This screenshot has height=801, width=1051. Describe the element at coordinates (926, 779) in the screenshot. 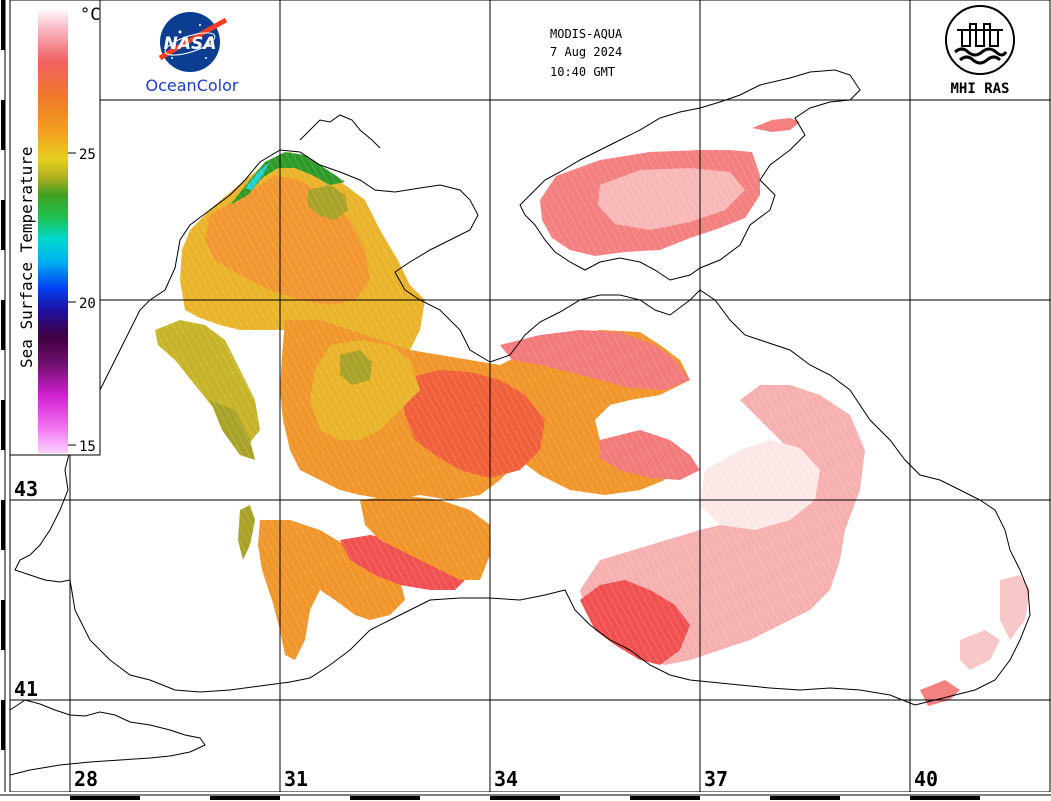

I see `lon-label-40: 40` at that location.